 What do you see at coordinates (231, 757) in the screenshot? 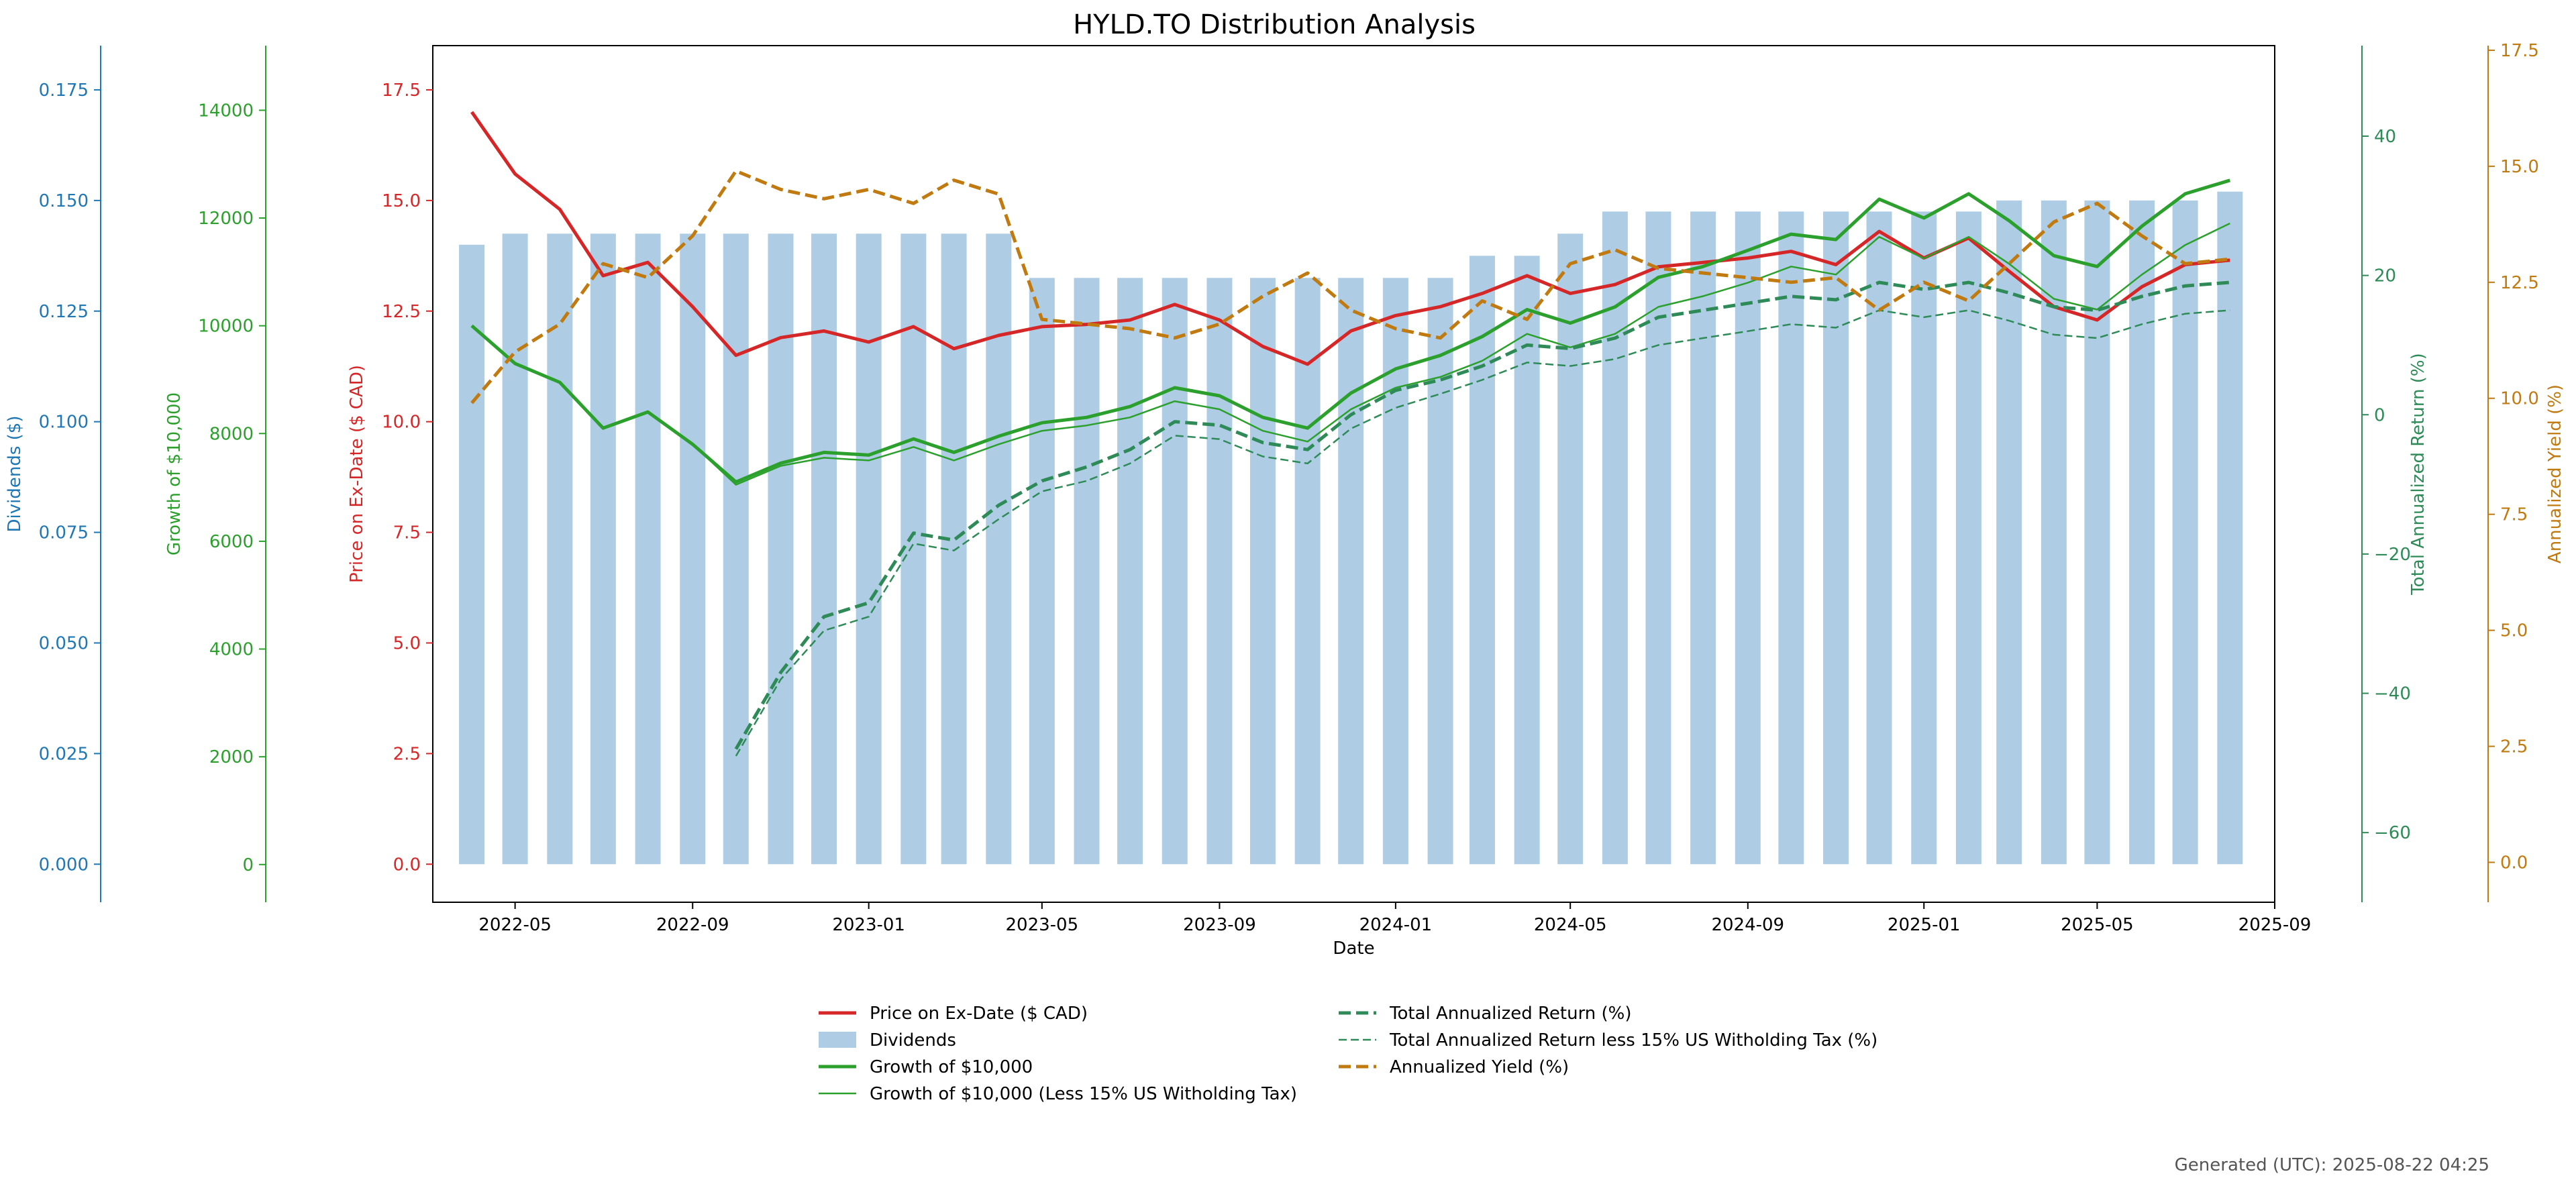
I see `y-tick-label: 2000` at bounding box center [231, 757].